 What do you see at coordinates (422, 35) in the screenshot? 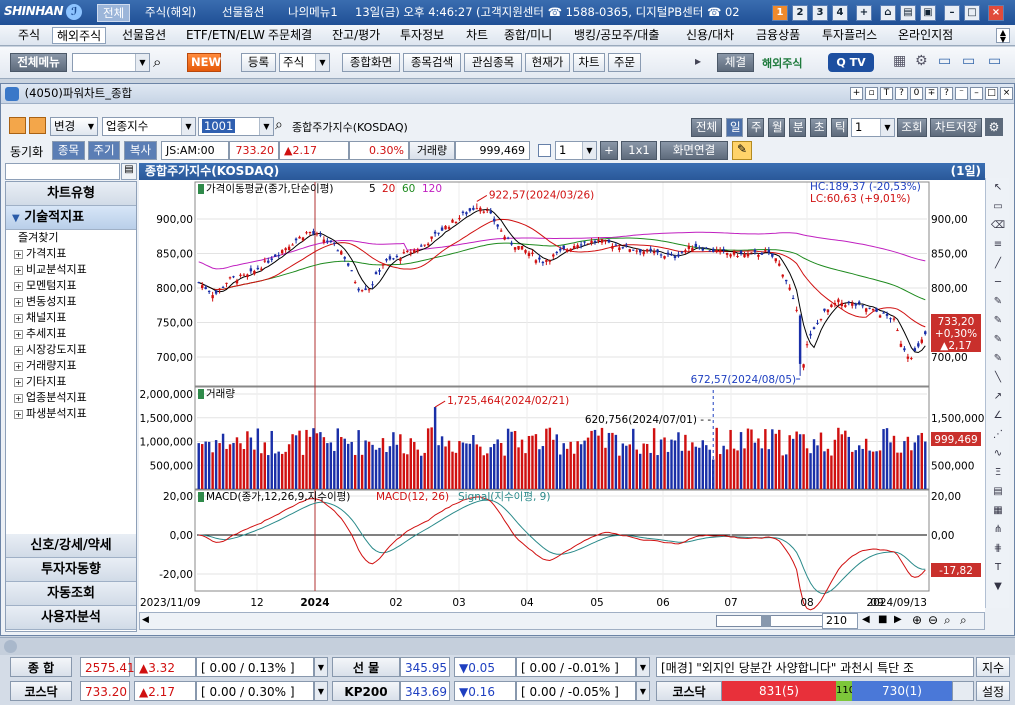
I see `menu-invest-info: 투자정보` at bounding box center [422, 35].